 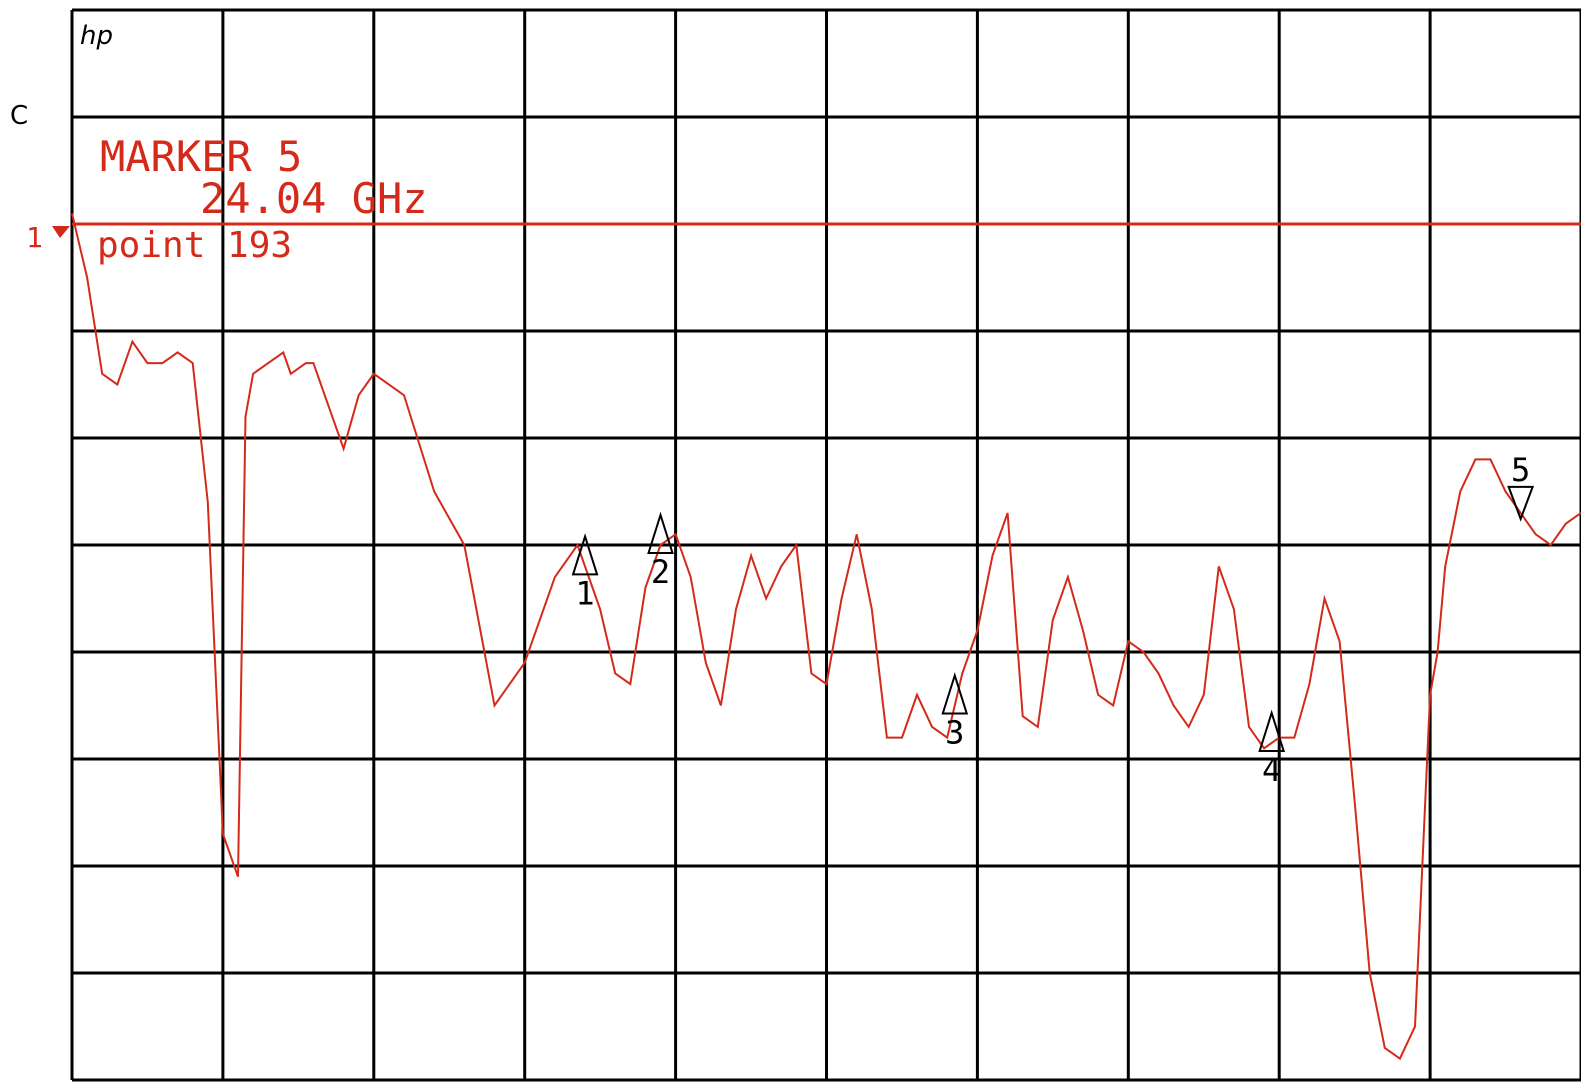 I want to click on marker-label: 1, so click(x=584, y=593).